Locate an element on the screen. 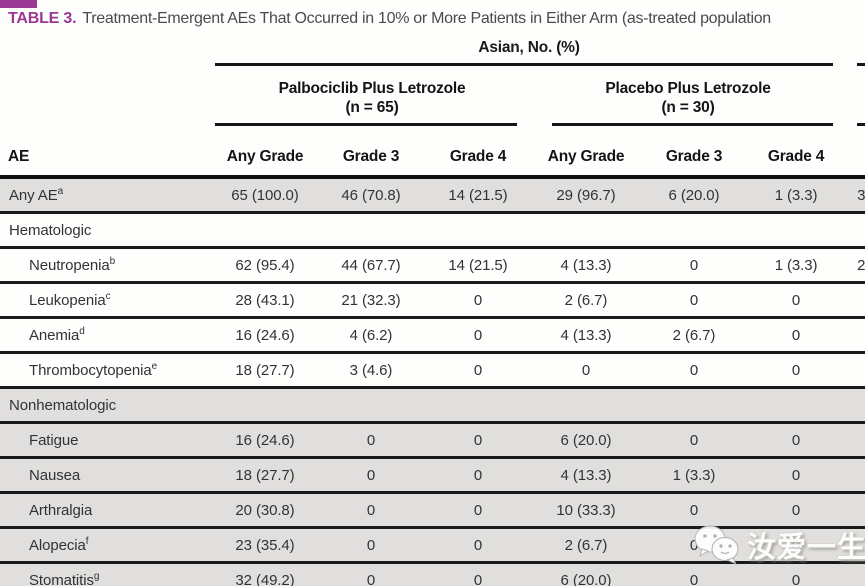 Image resolution: width=865 pixels, height=586 pixels. value-cell: 23 (35.4) is located at coordinates (265, 545).